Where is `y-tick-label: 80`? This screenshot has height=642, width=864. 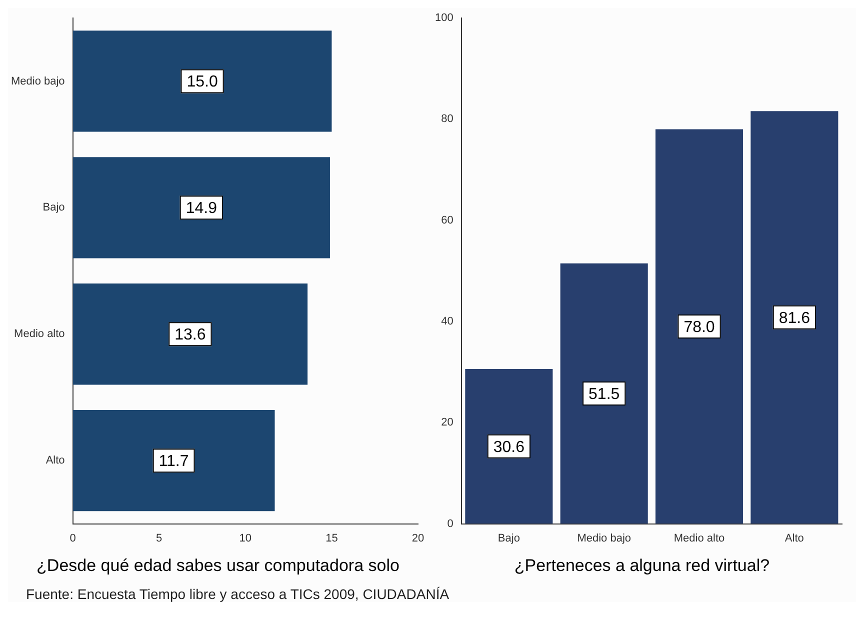
y-tick-label: 80 is located at coordinates (447, 119).